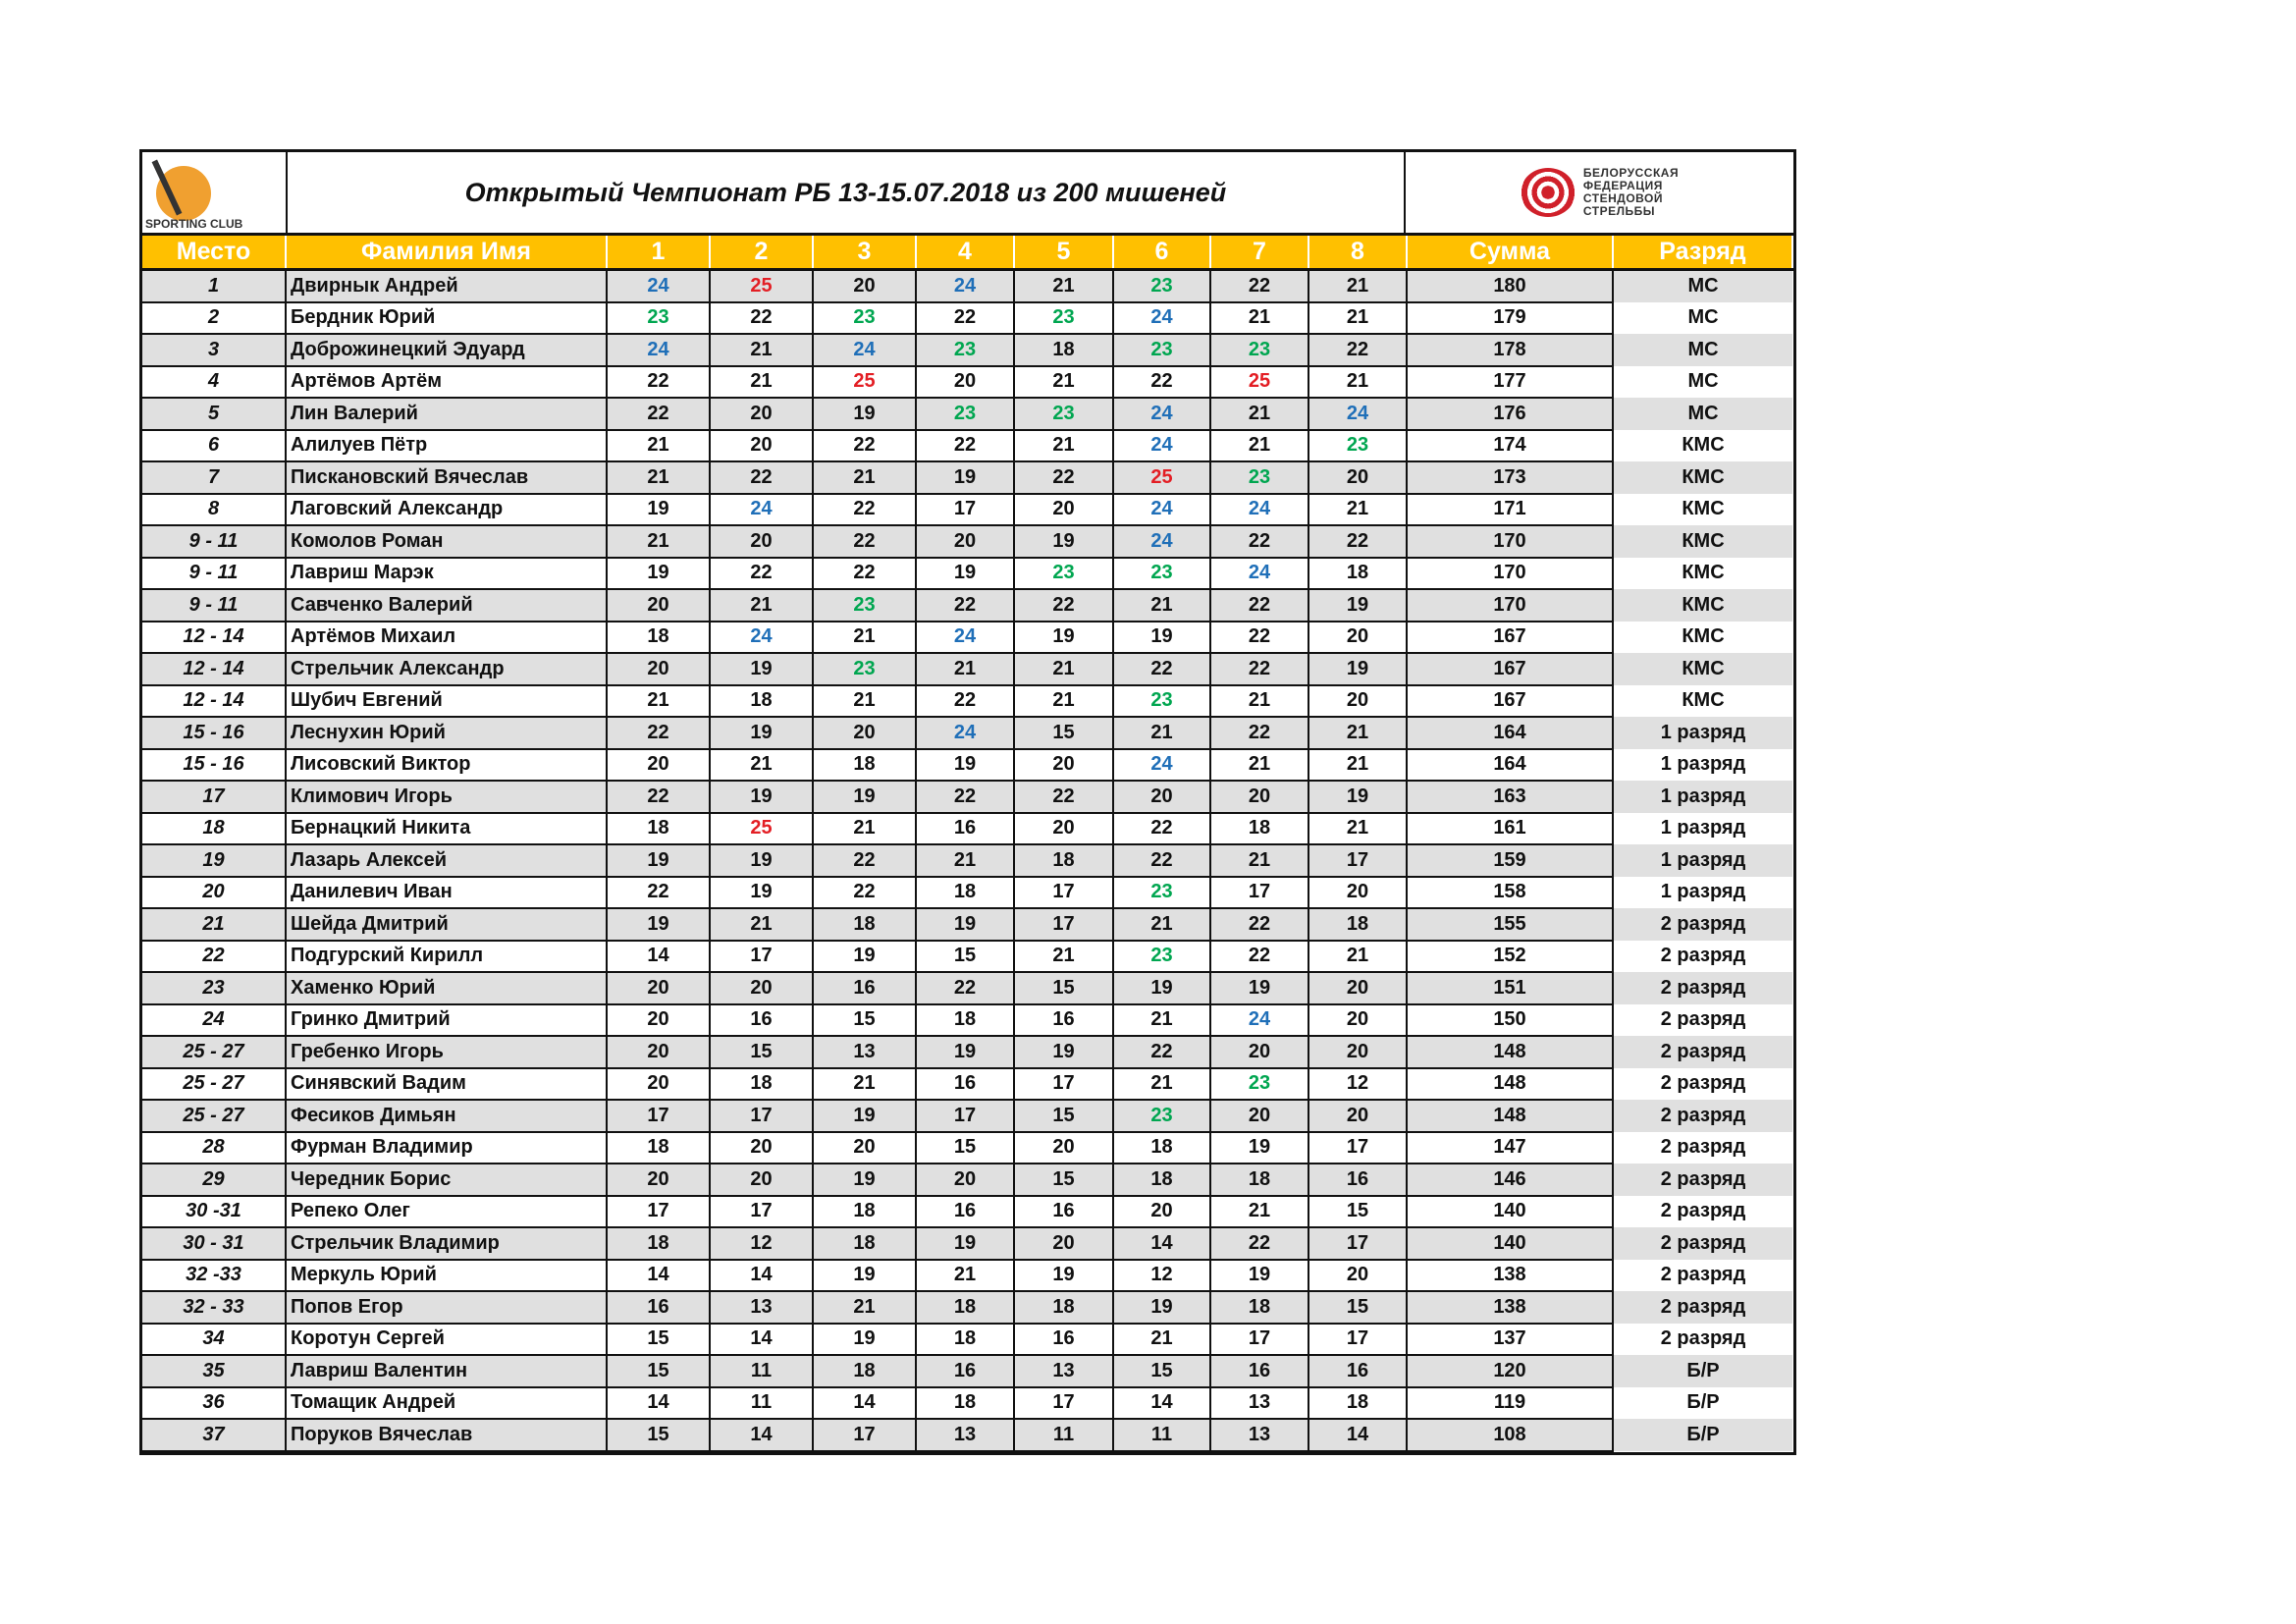 The image size is (2296, 1624). Describe the element at coordinates (215, 606) in the screenshot. I see `place-cell: 9 - 11` at that location.